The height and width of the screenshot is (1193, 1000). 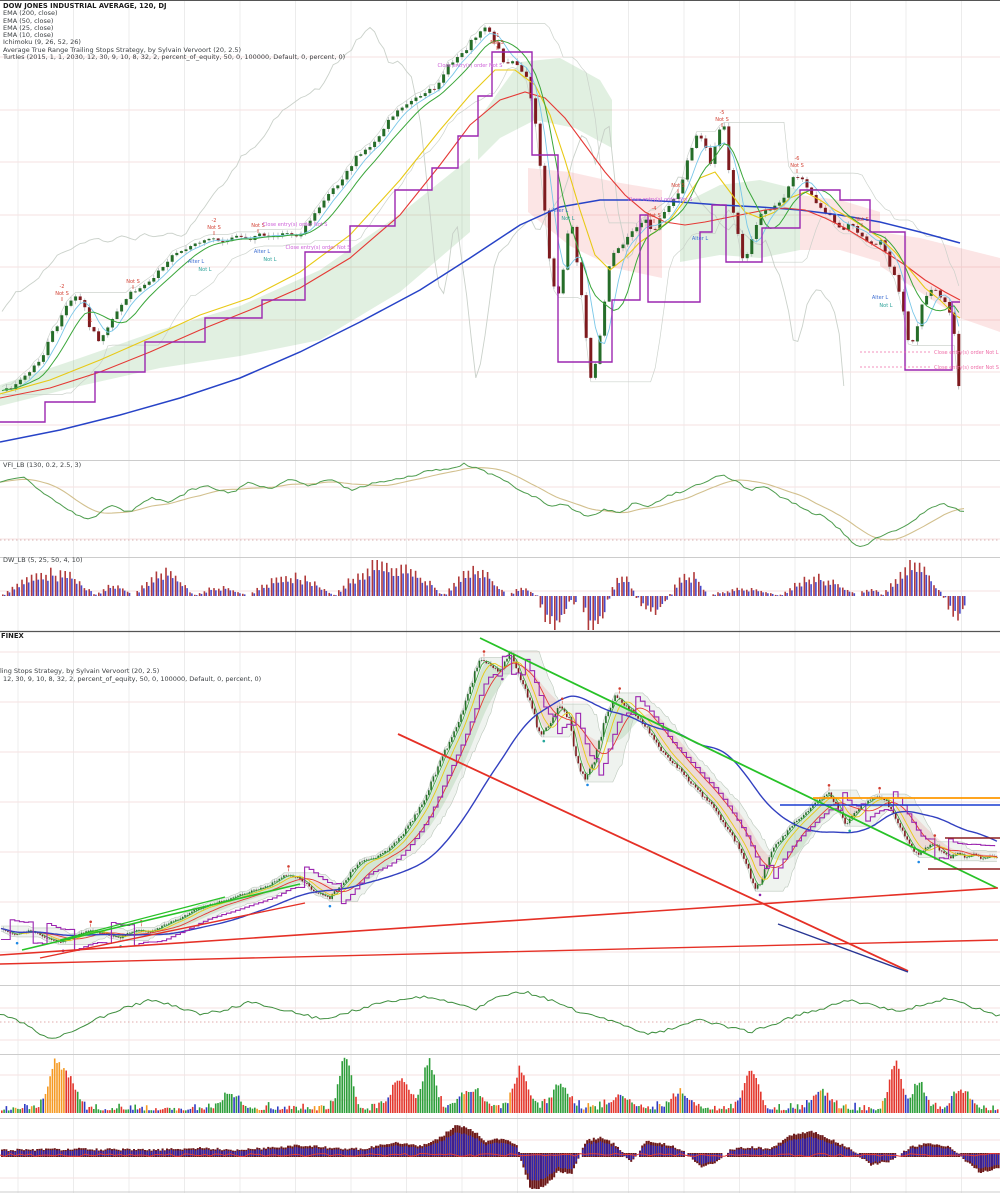 What do you see at coordinates (12, 636) in the screenshot?
I see `symbol-title-partial: FINEX` at bounding box center [12, 636].